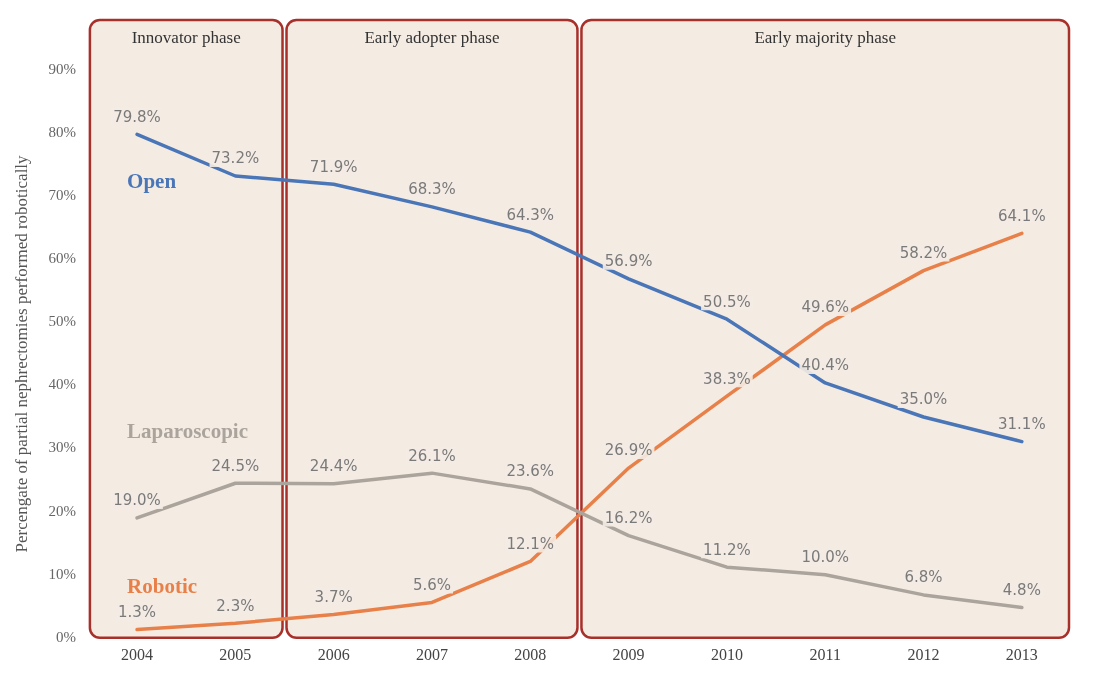 This screenshot has width=1093, height=683. Describe the element at coordinates (333, 166) in the screenshot. I see `data-label: 71.9%` at that location.